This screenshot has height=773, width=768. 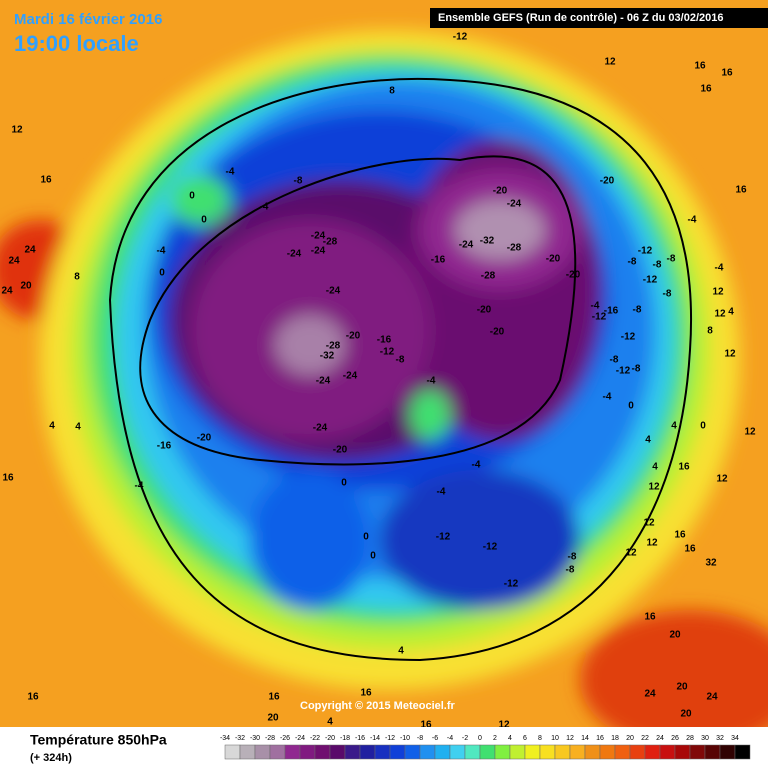 What do you see at coordinates (51, 758) in the screenshot?
I see `legend-subtitle: (+ 324h)` at bounding box center [51, 758].